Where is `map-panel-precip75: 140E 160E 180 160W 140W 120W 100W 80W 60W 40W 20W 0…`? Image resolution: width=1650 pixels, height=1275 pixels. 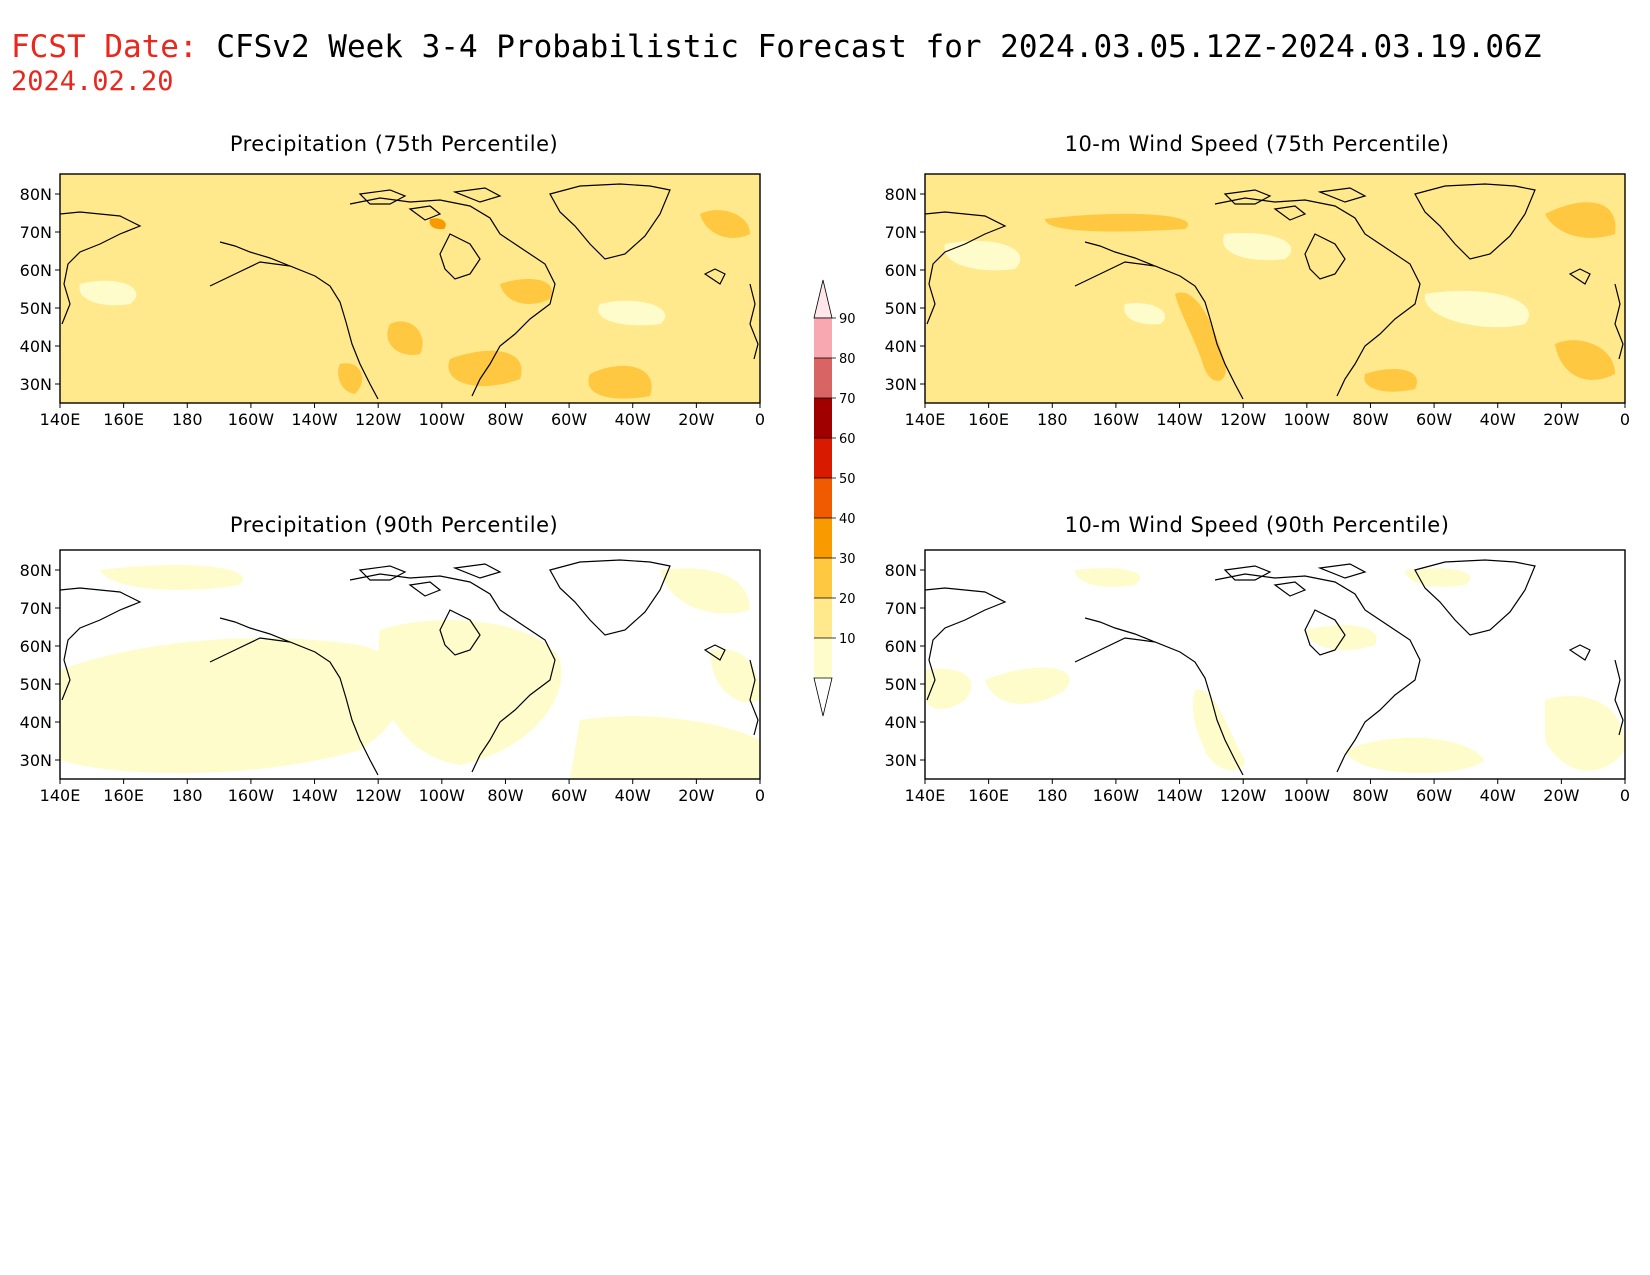
map-panel-precip75: 140E 160E 180 160W 140W 120W 100W 80W 60W 40W 20W 0… is located at coordinates (392, 301).